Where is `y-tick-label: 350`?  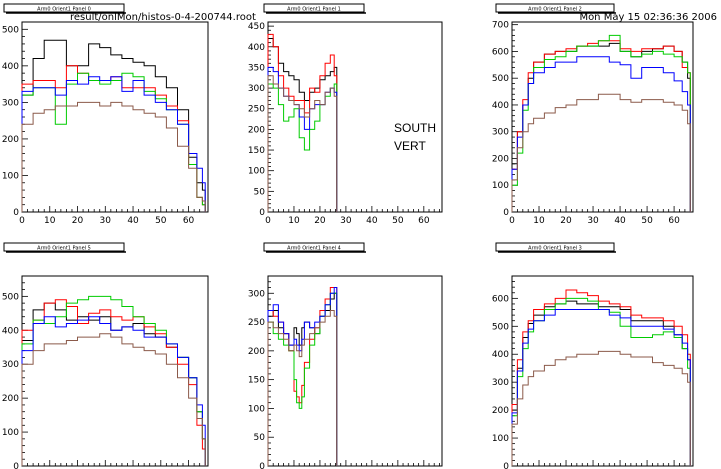
y-tick-label: 350 is located at coordinates (256, 68).